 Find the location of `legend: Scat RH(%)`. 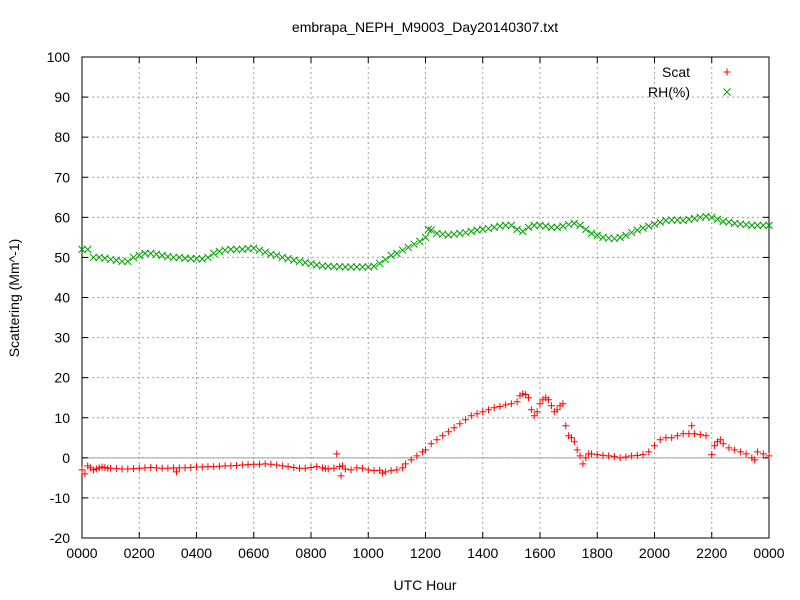

legend: Scat RH(%) is located at coordinates (689, 82).